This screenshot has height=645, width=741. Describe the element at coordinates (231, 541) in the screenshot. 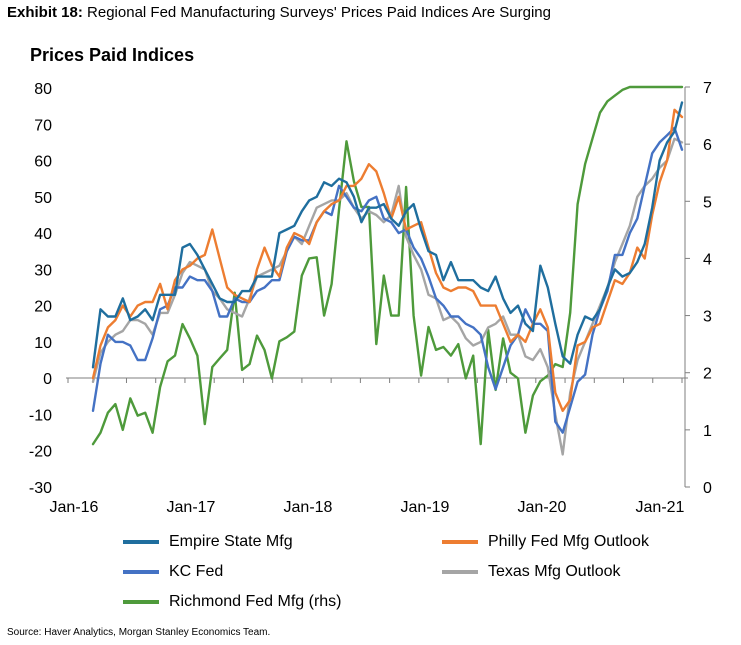

I see `legend-label: Empire State Mfg` at that location.